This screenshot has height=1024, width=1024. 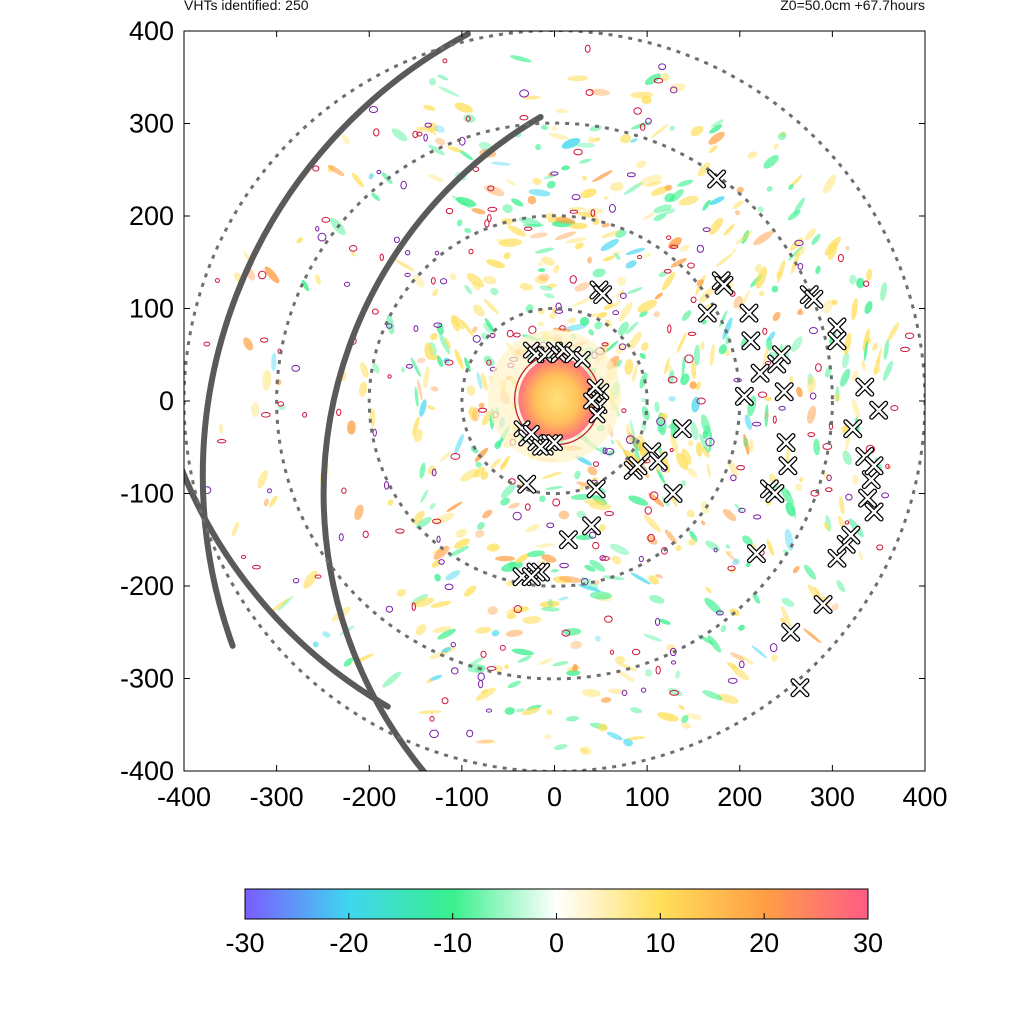 I want to click on colorbar: -30 -20 -10 0 10 20 30, so click(x=554, y=923).